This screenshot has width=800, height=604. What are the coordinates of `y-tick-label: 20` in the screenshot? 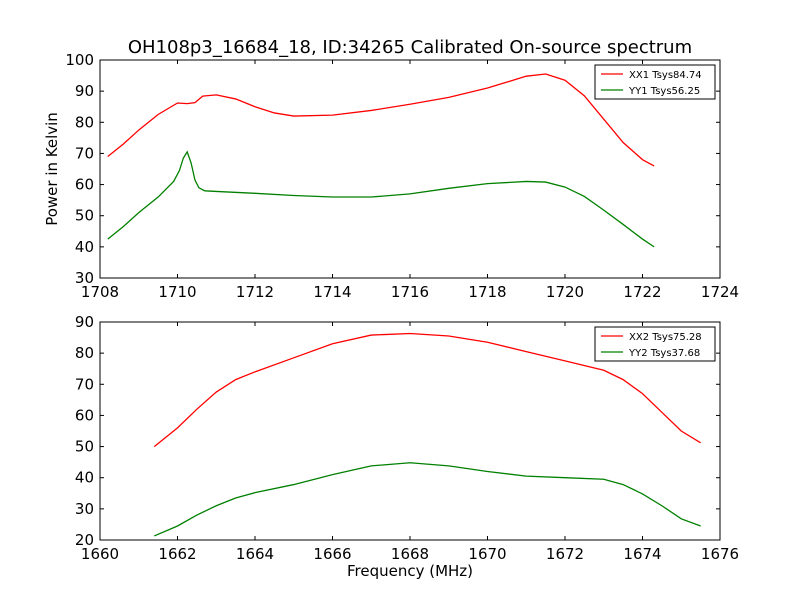 It's located at (84, 540).